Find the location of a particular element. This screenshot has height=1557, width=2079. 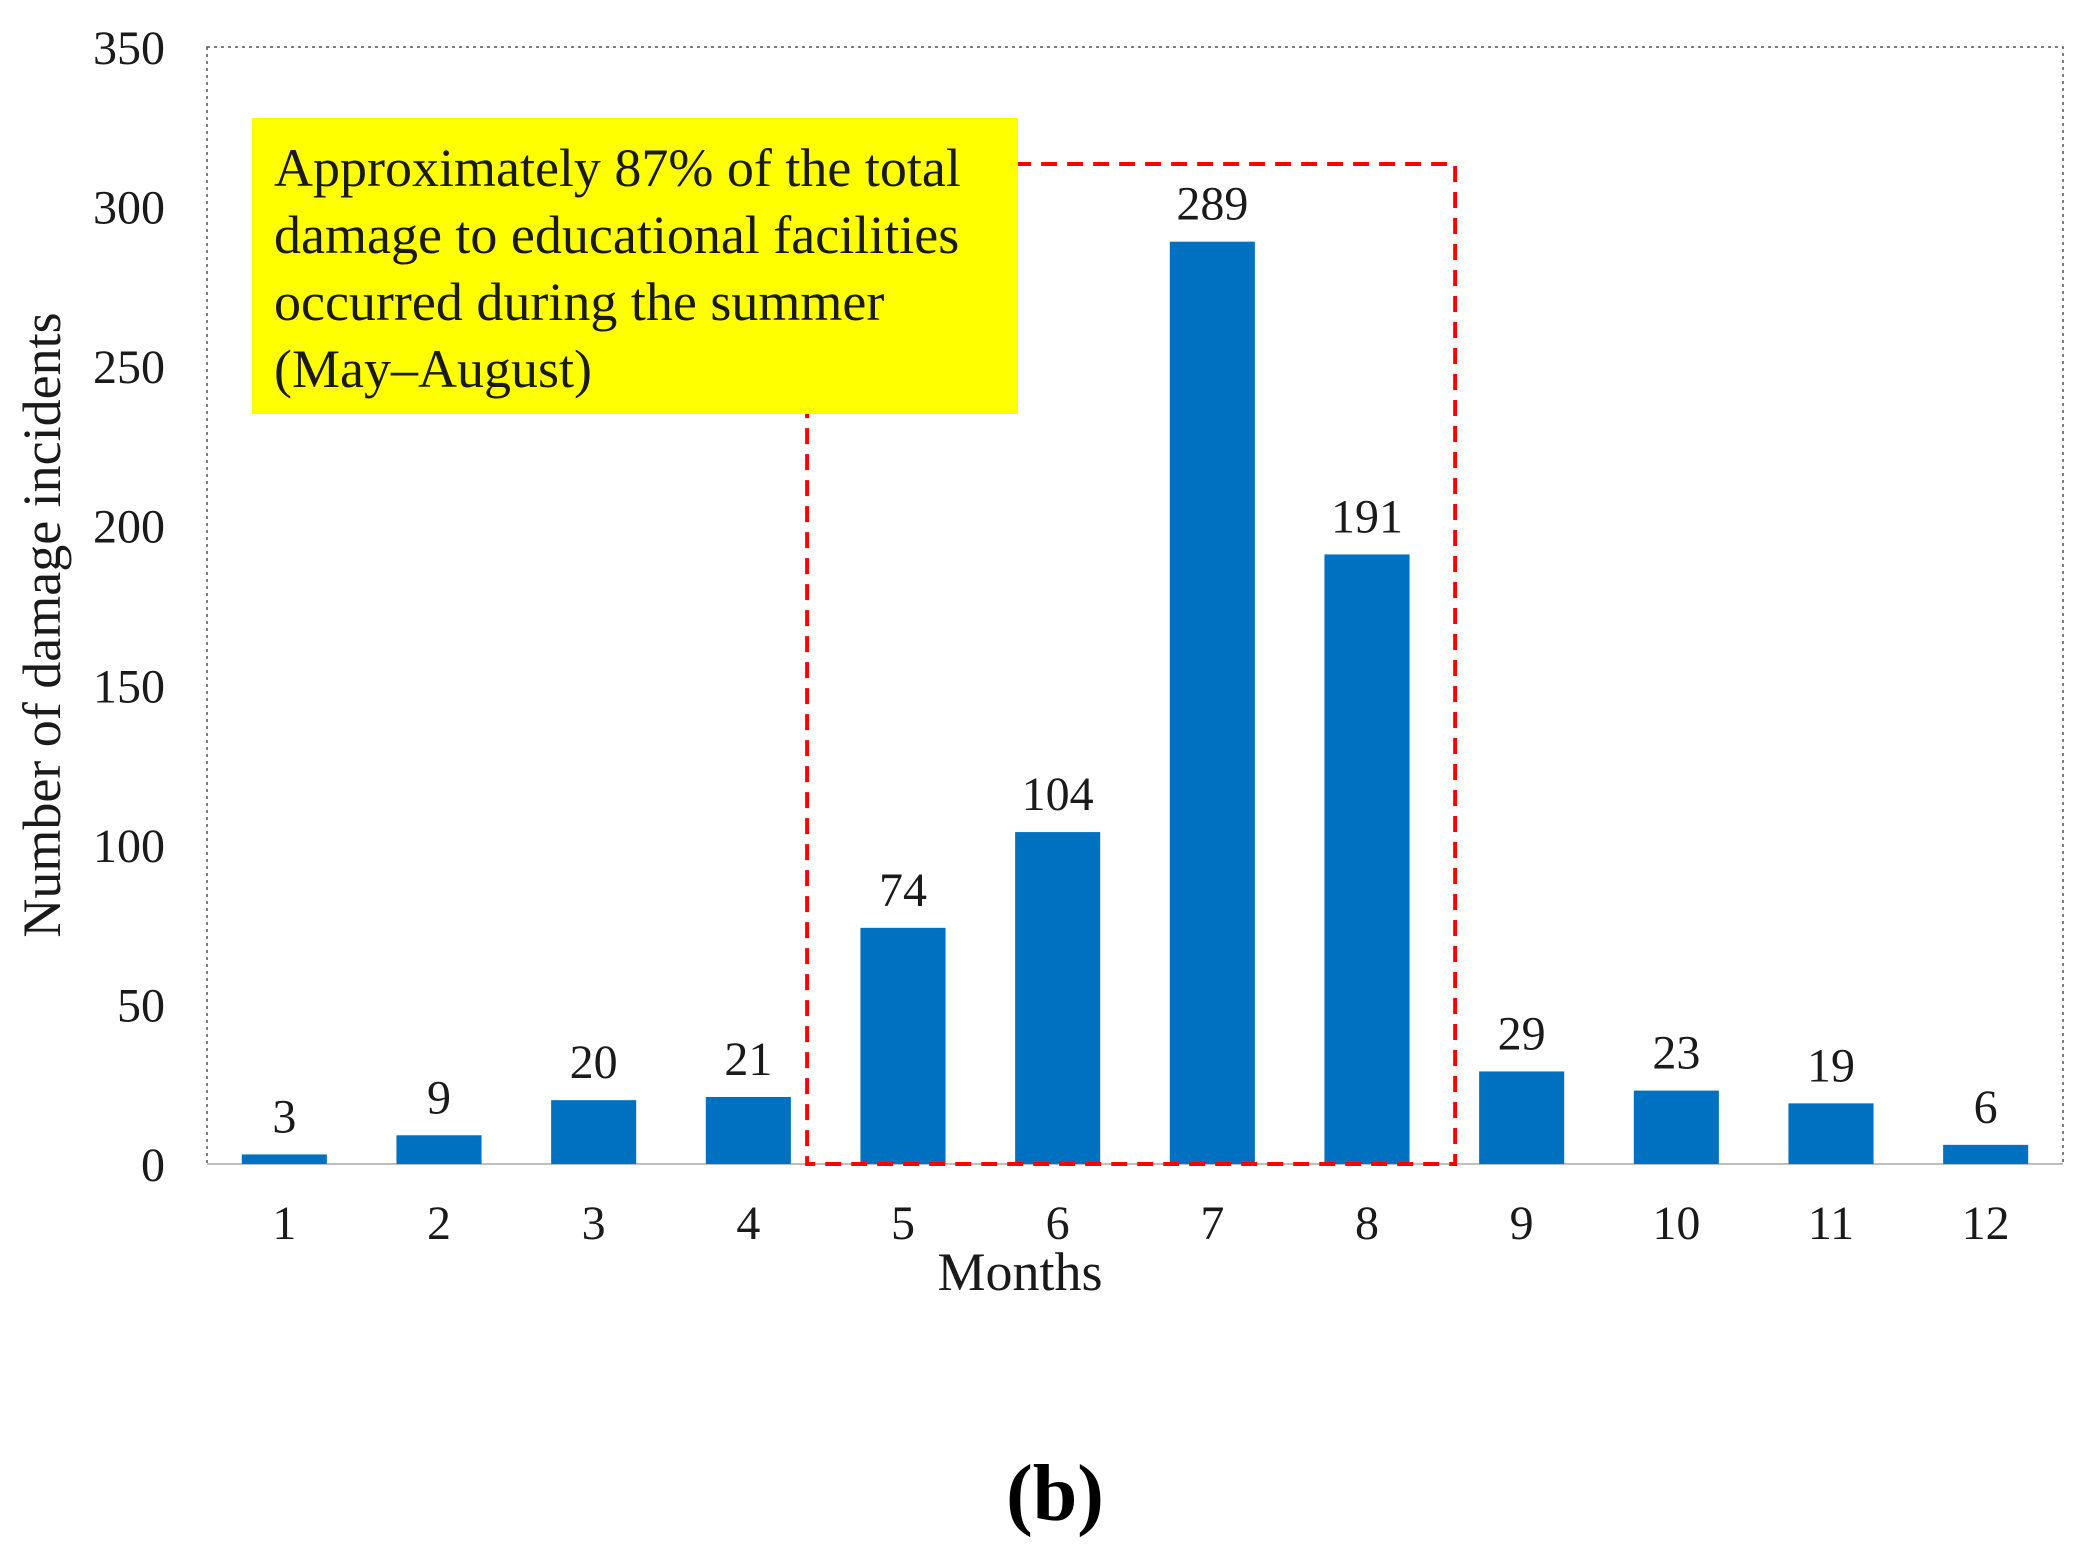

data-label: 6 is located at coordinates (1986, 1107).